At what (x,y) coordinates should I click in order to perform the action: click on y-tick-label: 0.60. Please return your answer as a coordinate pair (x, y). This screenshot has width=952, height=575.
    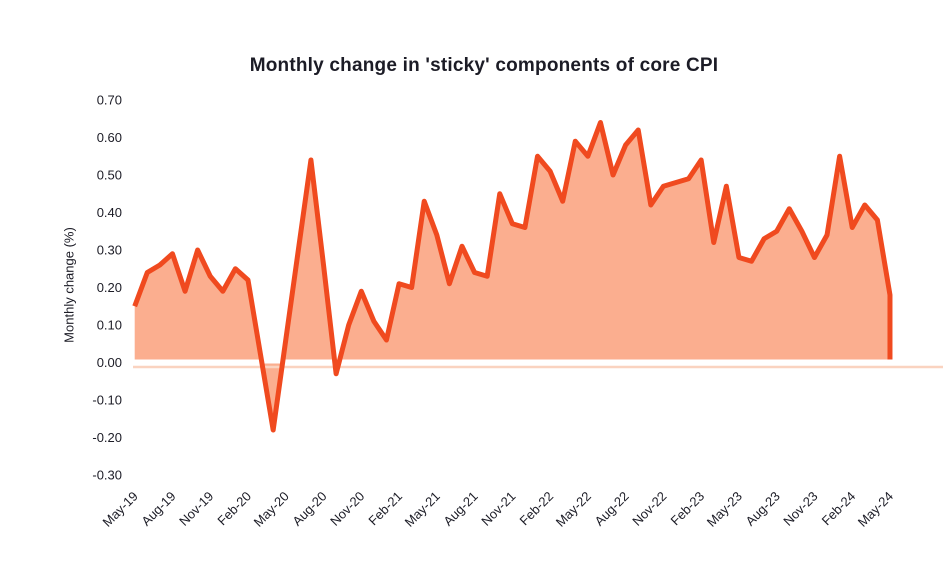
    Looking at the image, I should click on (109, 137).